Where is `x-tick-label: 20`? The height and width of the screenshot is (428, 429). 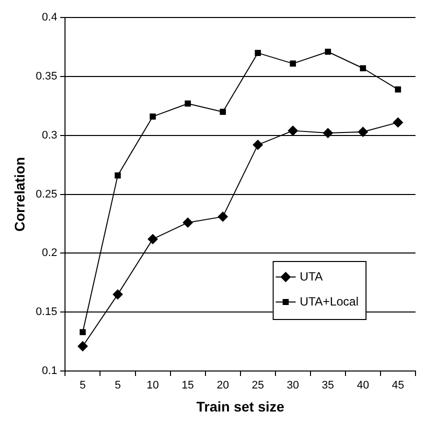 x-tick-label: 20 is located at coordinates (222, 386).